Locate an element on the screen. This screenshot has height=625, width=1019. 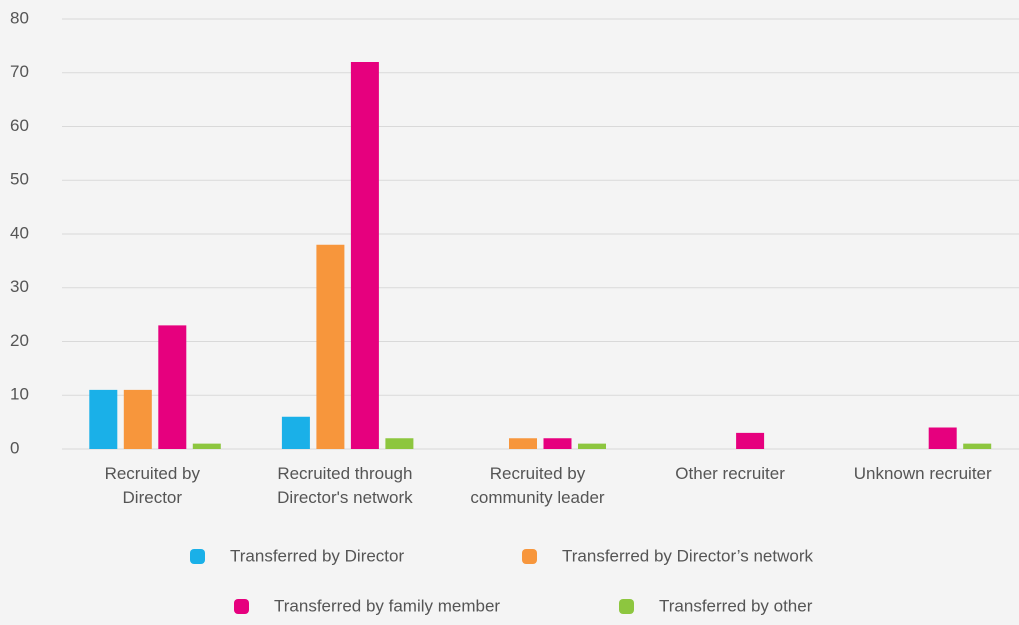
x-tick-label: Recruited by Director is located at coordinates (153, 485).